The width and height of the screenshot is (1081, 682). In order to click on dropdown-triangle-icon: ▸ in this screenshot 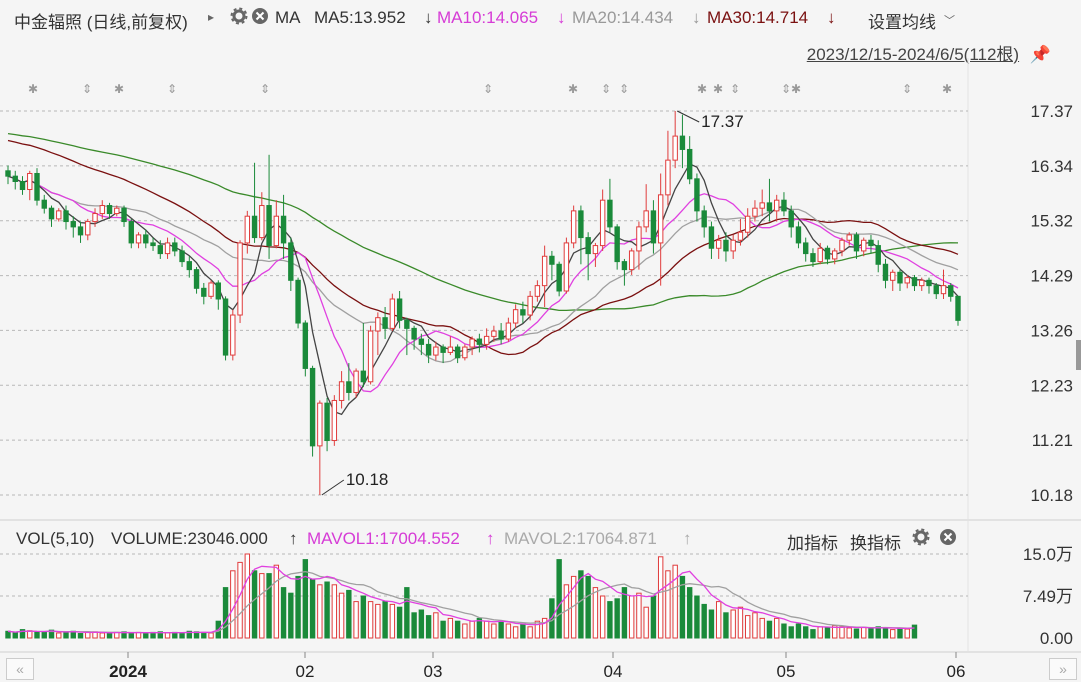, I will do `click(211, 17)`.